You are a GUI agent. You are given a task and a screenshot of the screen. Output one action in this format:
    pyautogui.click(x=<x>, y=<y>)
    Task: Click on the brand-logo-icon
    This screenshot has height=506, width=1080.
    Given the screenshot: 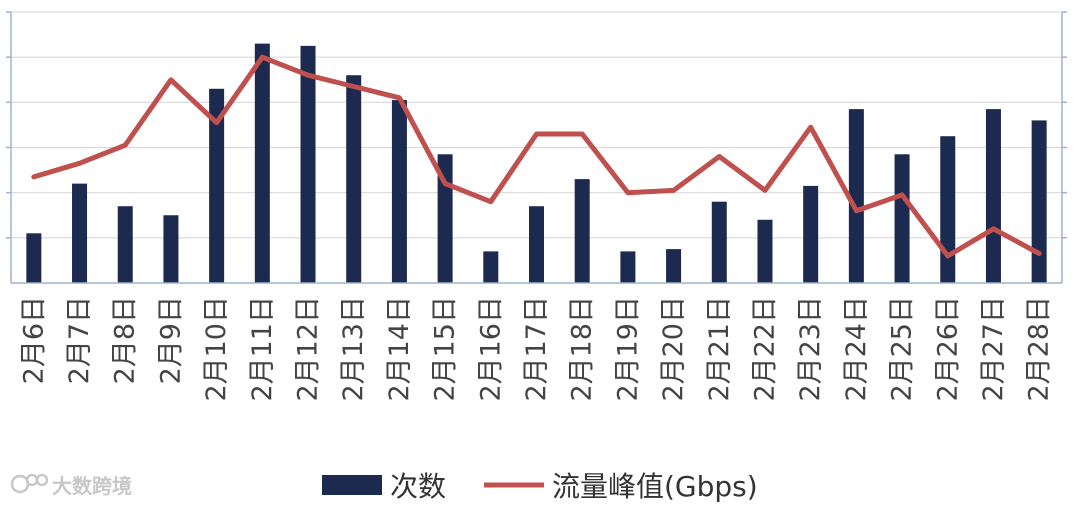 What is the action you would take?
    pyautogui.click(x=29, y=483)
    